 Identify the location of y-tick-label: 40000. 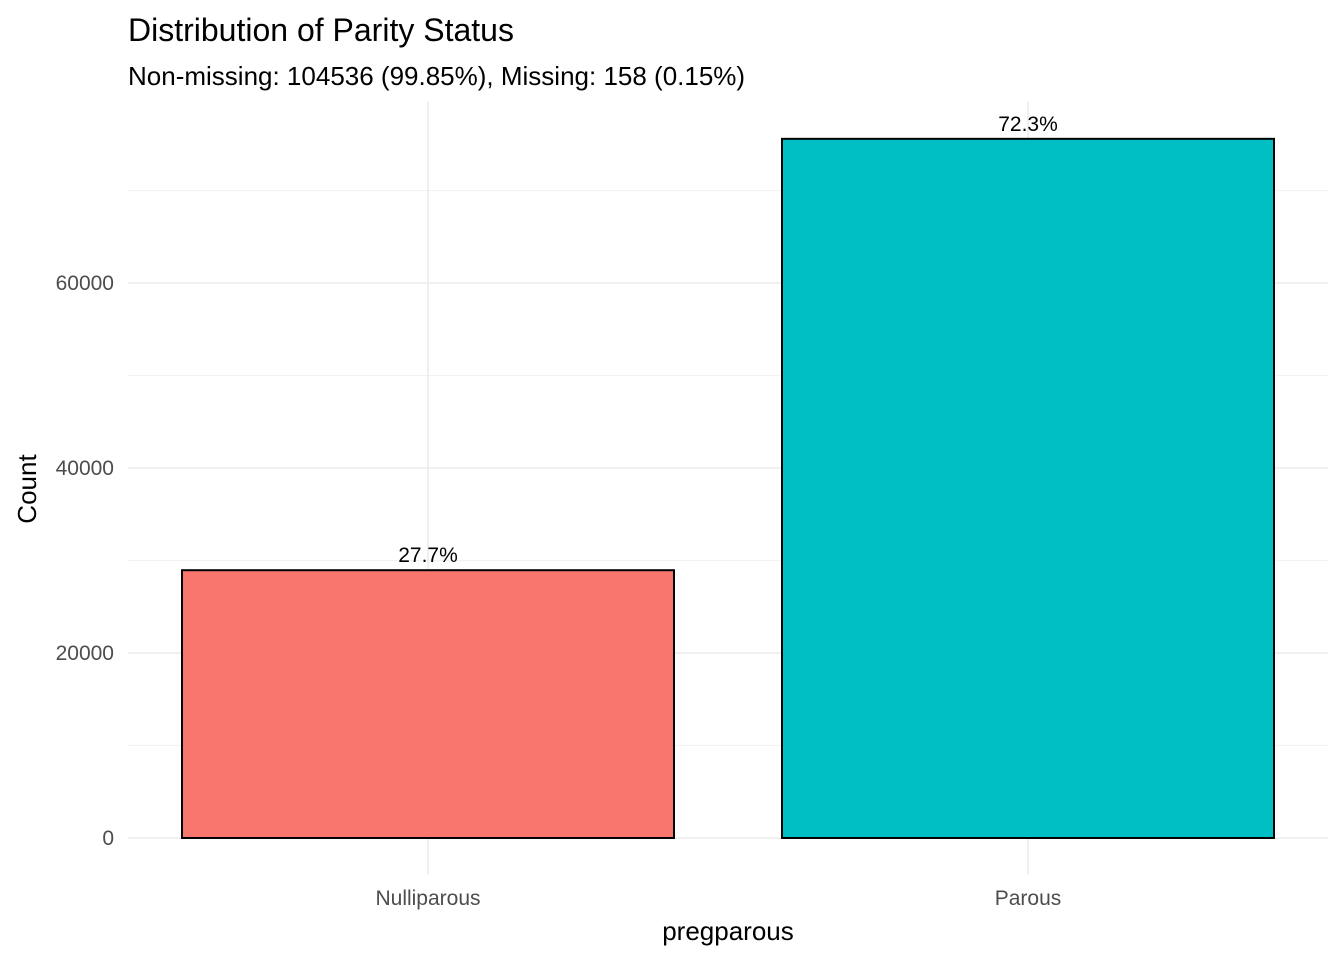
(85, 468).